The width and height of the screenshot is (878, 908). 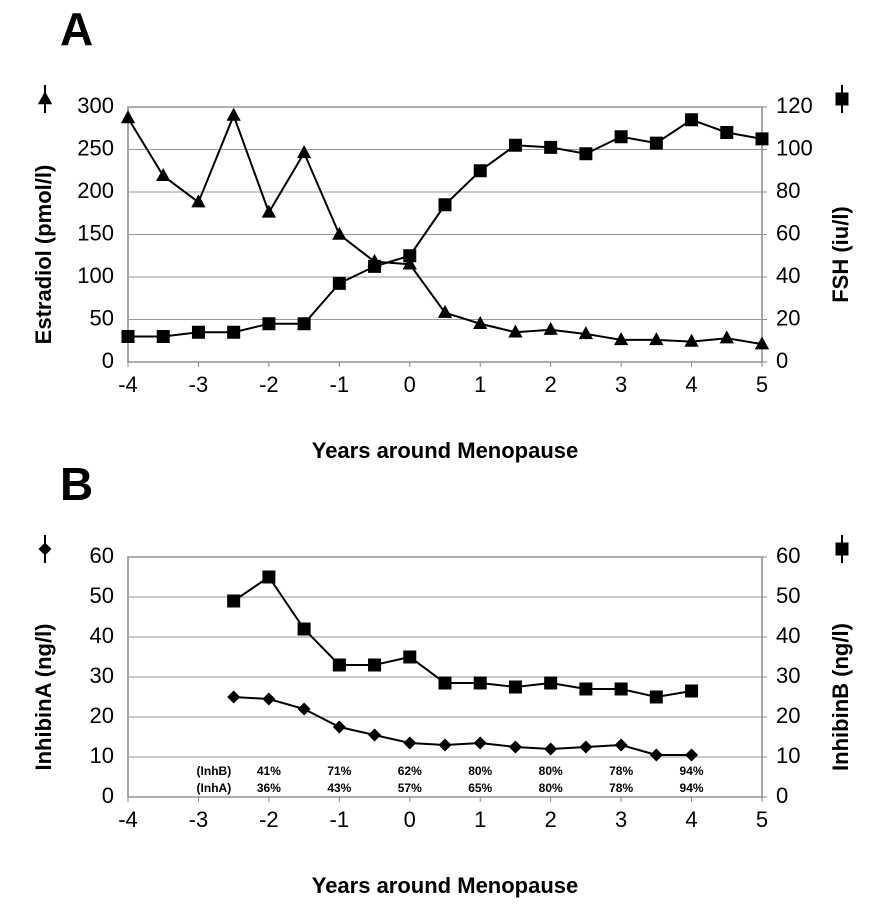 What do you see at coordinates (128, 384) in the screenshot?
I see `x-tick-label: -4` at bounding box center [128, 384].